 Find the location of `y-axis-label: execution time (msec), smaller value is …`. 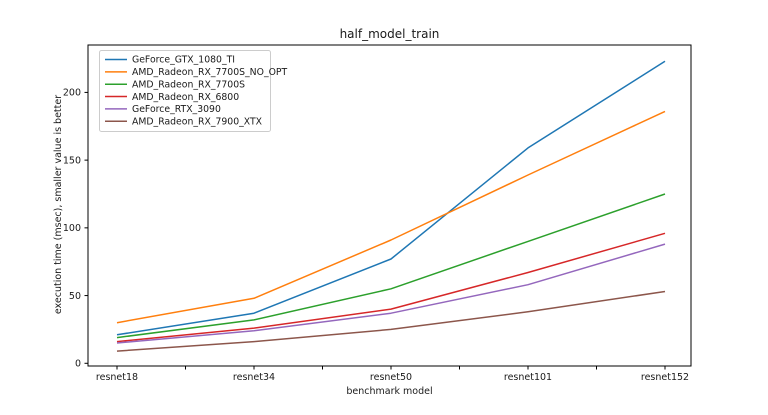

y-axis-label: execution time (msec), smaller value is … is located at coordinates (58, 204).